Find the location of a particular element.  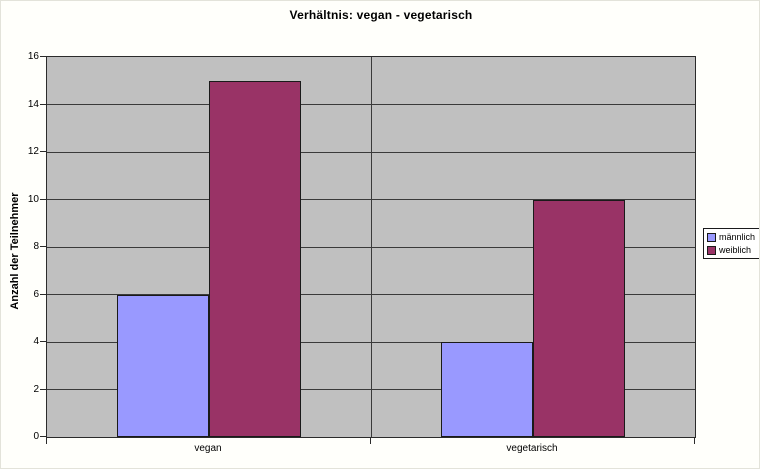

bar-vegan-männlich is located at coordinates (163, 365).